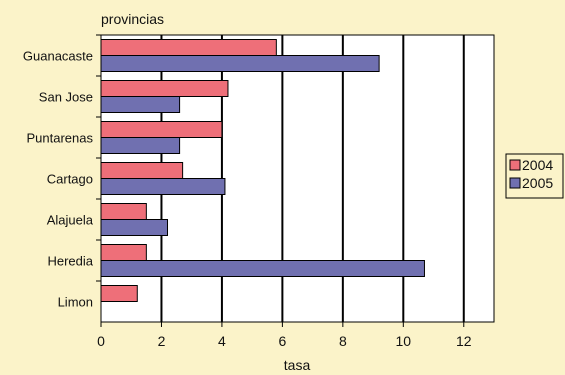 The height and width of the screenshot is (375, 565). I want to click on x-tick-label: 2, so click(162, 341).